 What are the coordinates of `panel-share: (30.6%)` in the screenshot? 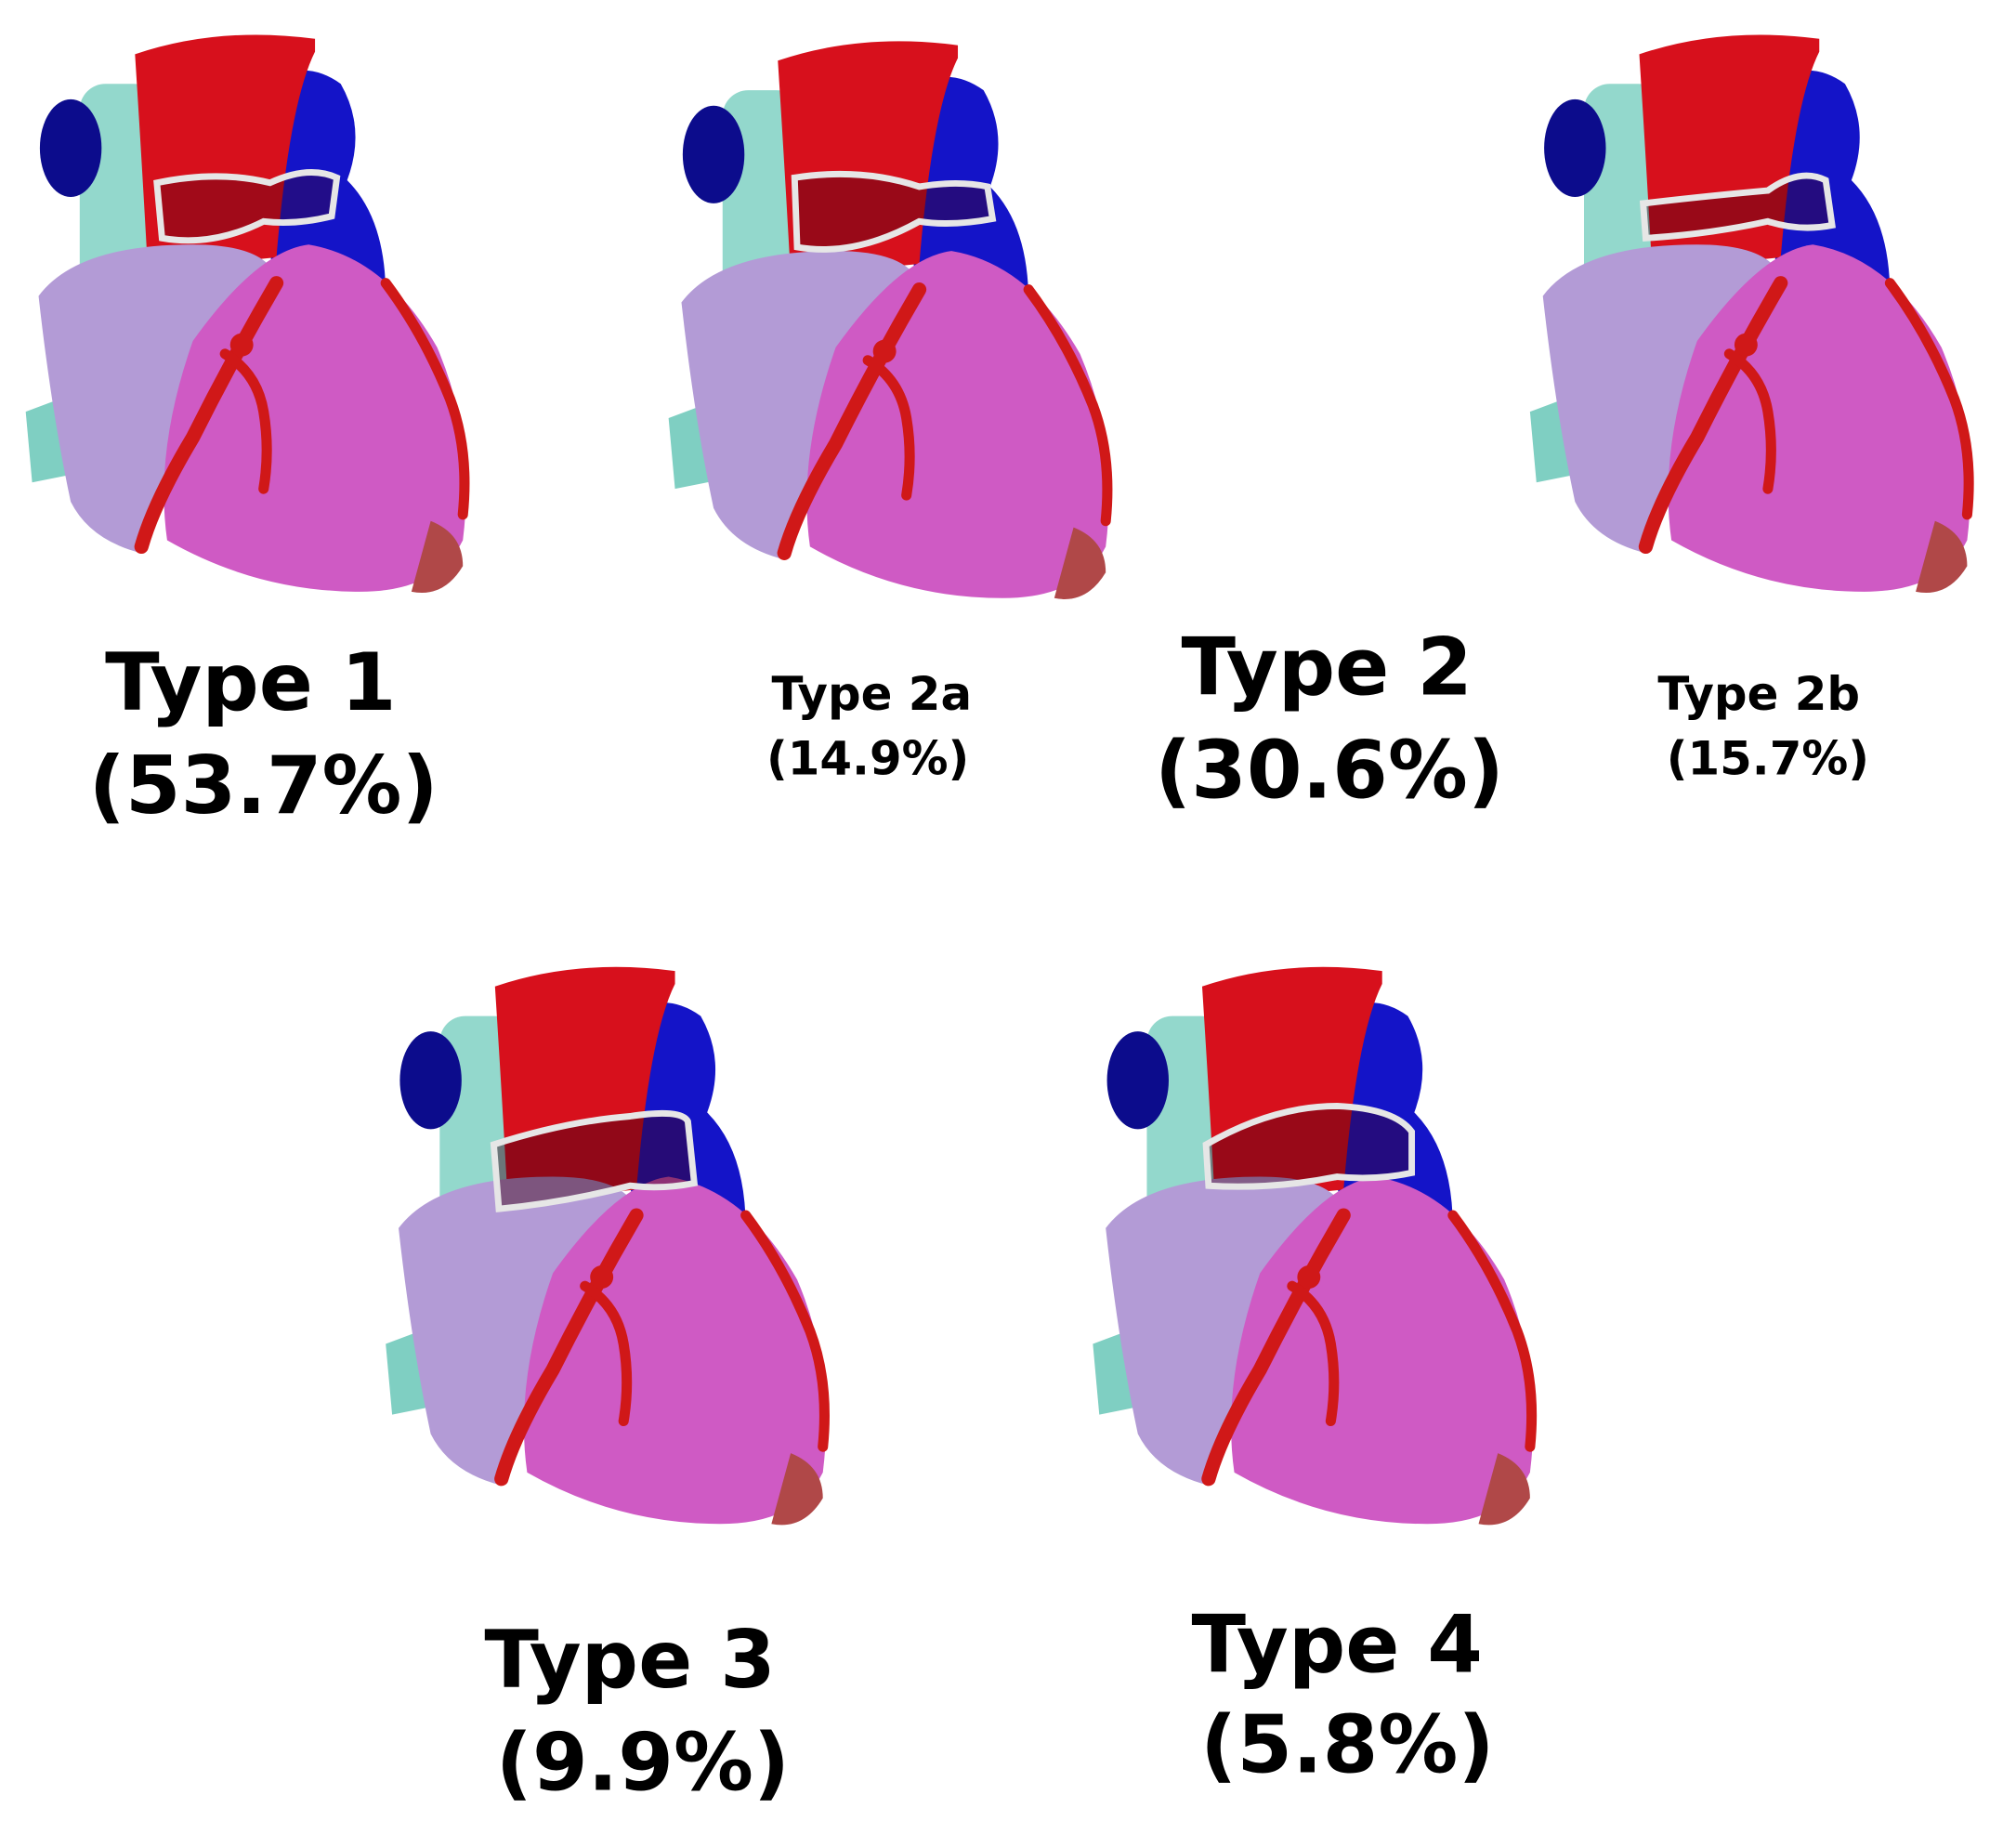 It's located at (1329, 770).